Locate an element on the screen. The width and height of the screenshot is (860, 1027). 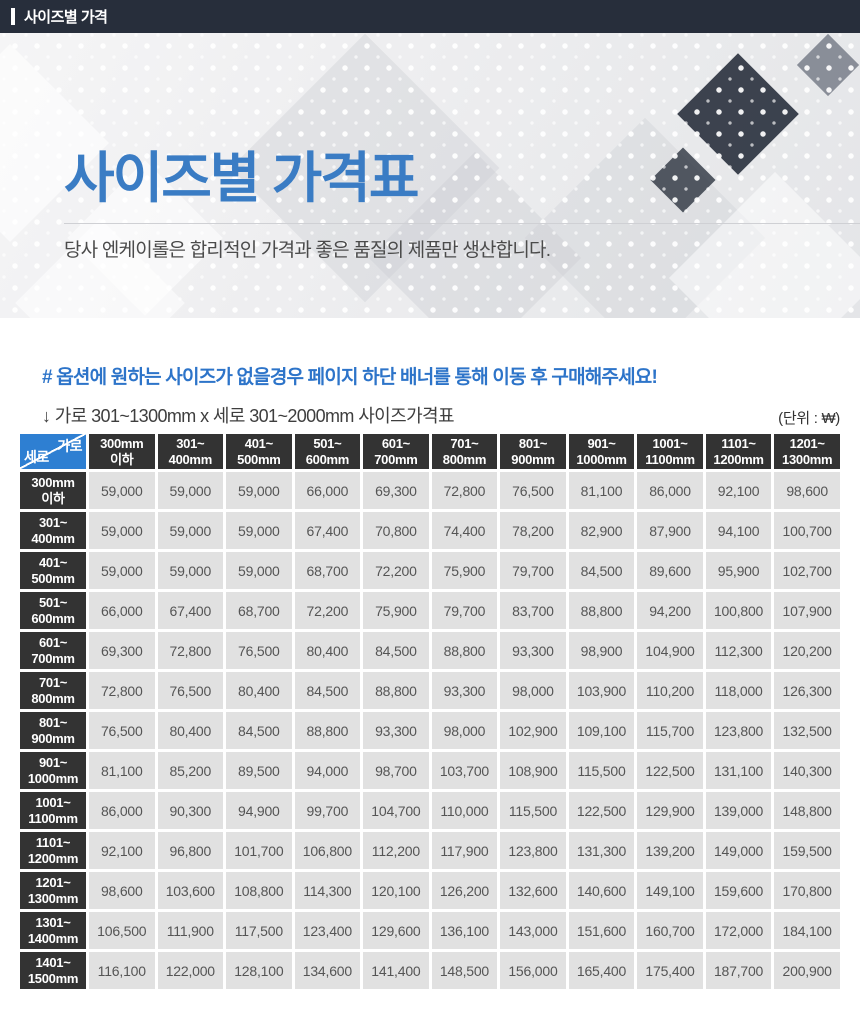
row-header: 1201~ 1300mm is located at coordinates (53, 890).